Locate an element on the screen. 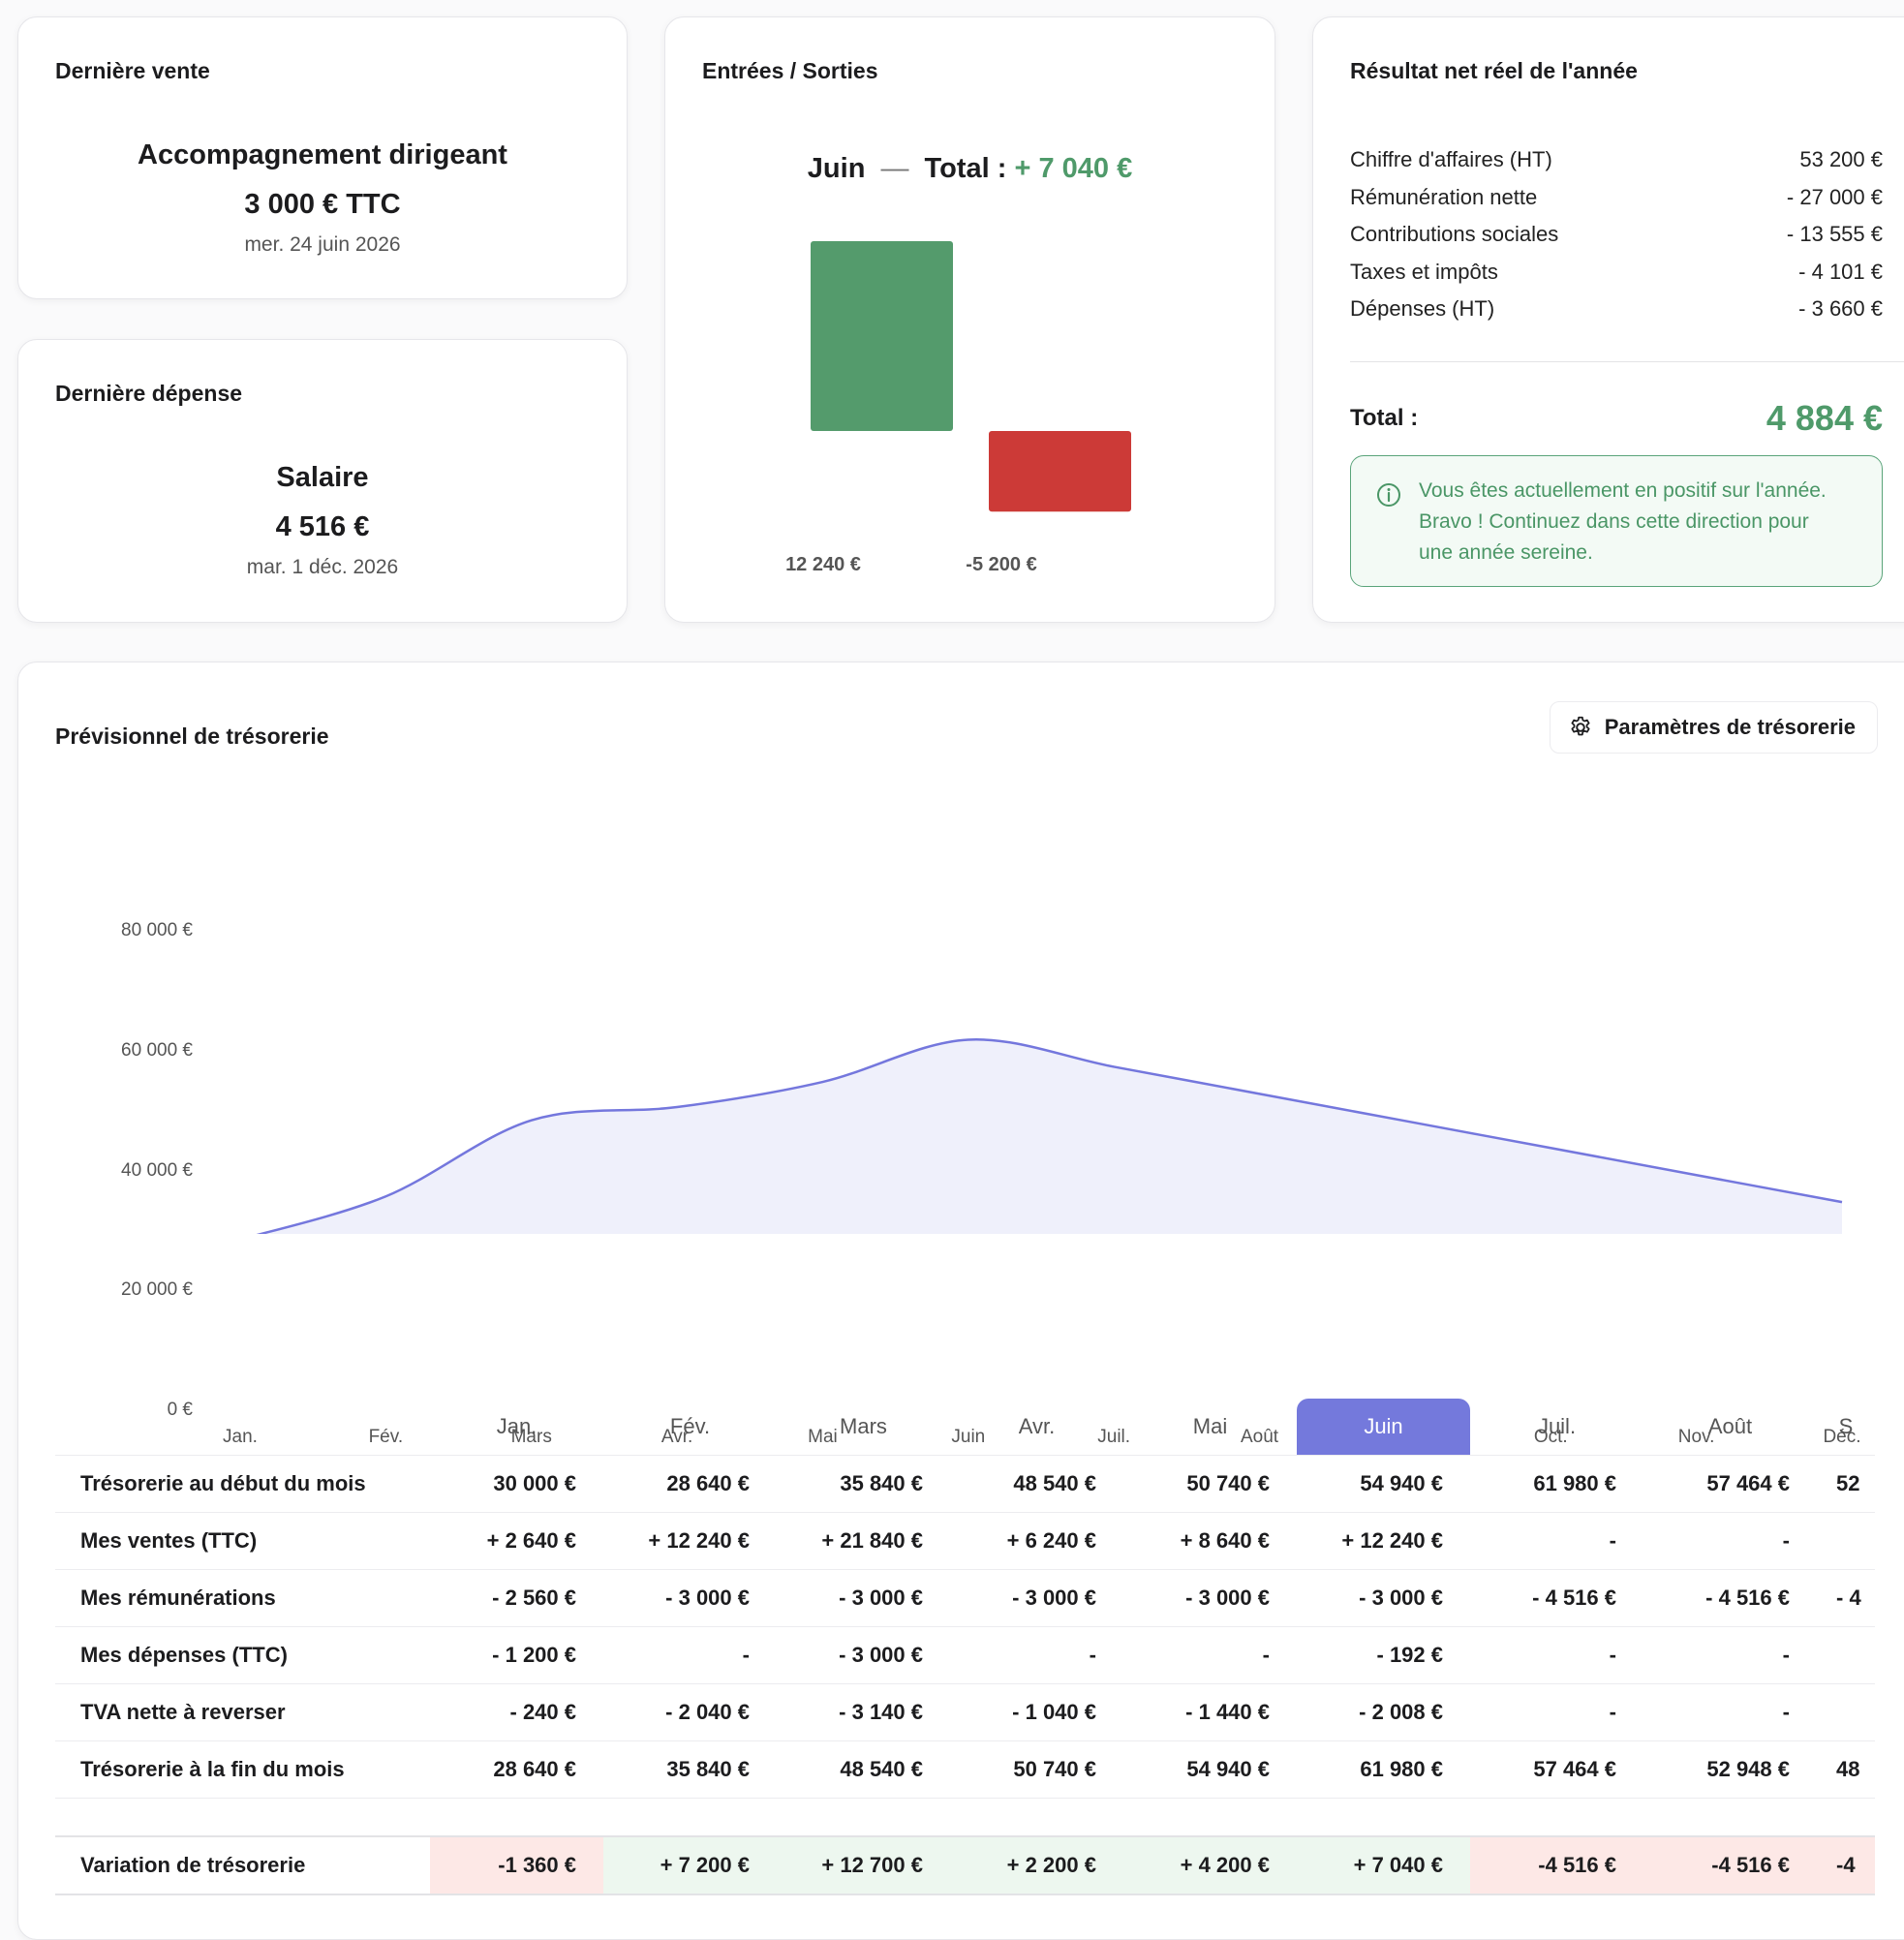 This screenshot has height=1940, width=1904. table-cell: 48 is located at coordinates (1846, 1770).